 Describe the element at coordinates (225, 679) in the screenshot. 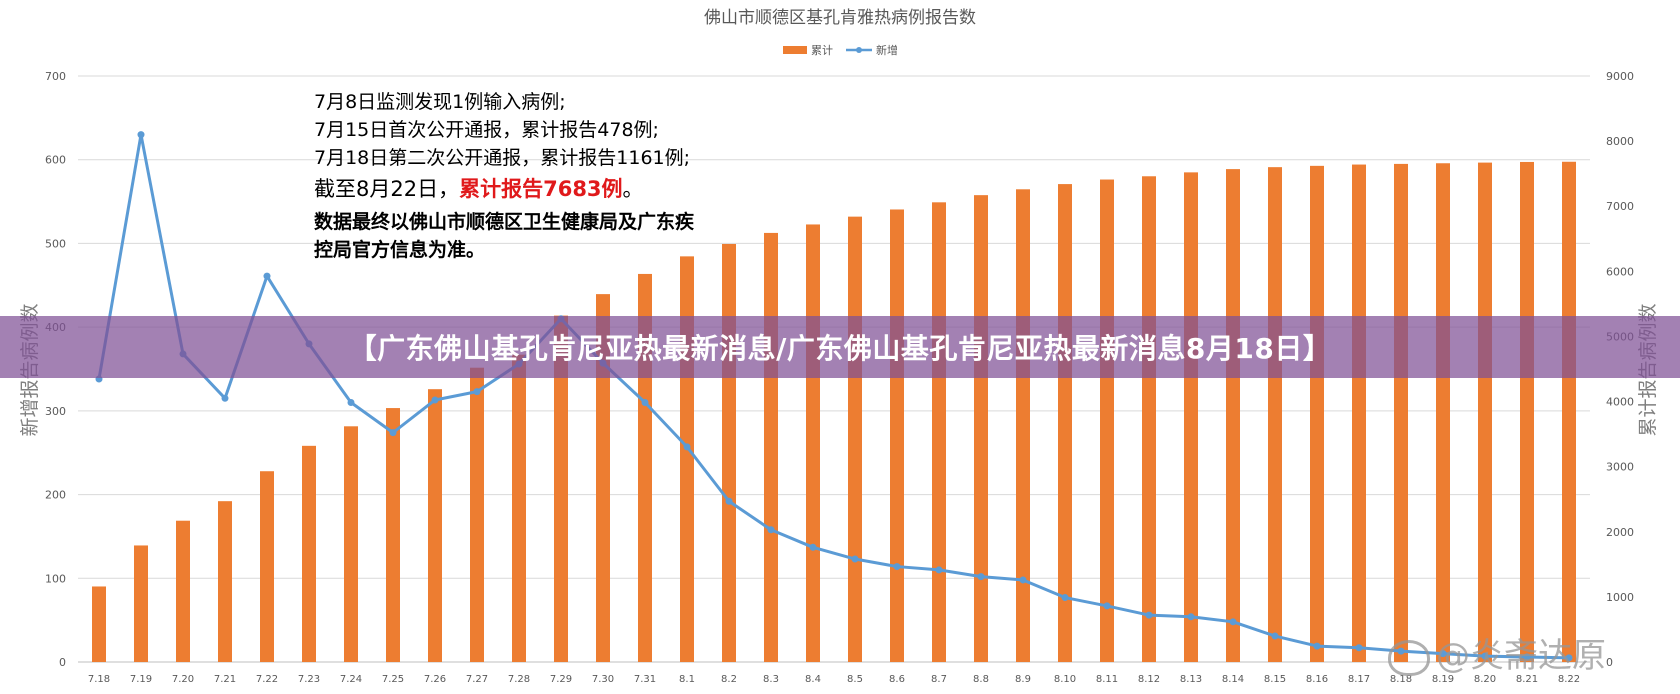

I see `x-tick-label: 7.21` at that location.